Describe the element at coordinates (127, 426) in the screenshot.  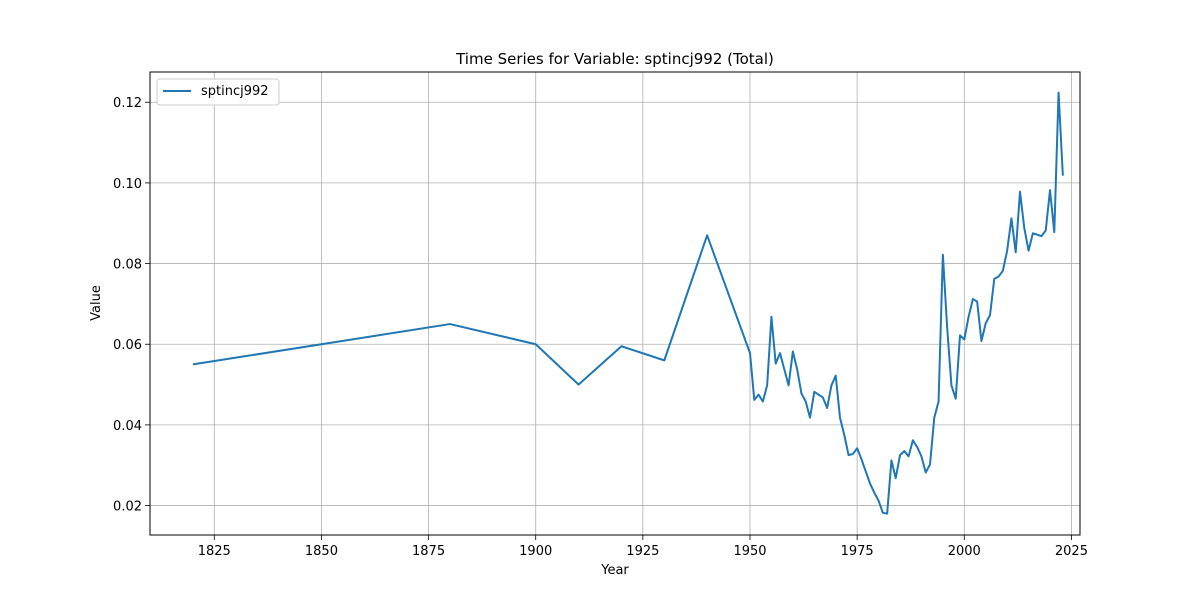
I see `y-tick-label: 0.04` at that location.